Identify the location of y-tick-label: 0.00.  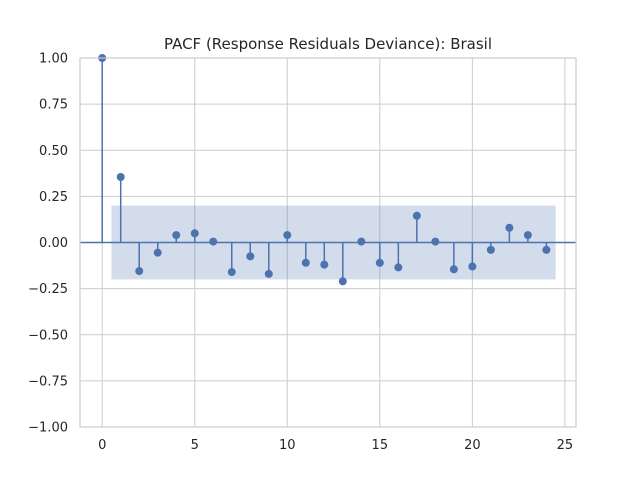
(53, 243).